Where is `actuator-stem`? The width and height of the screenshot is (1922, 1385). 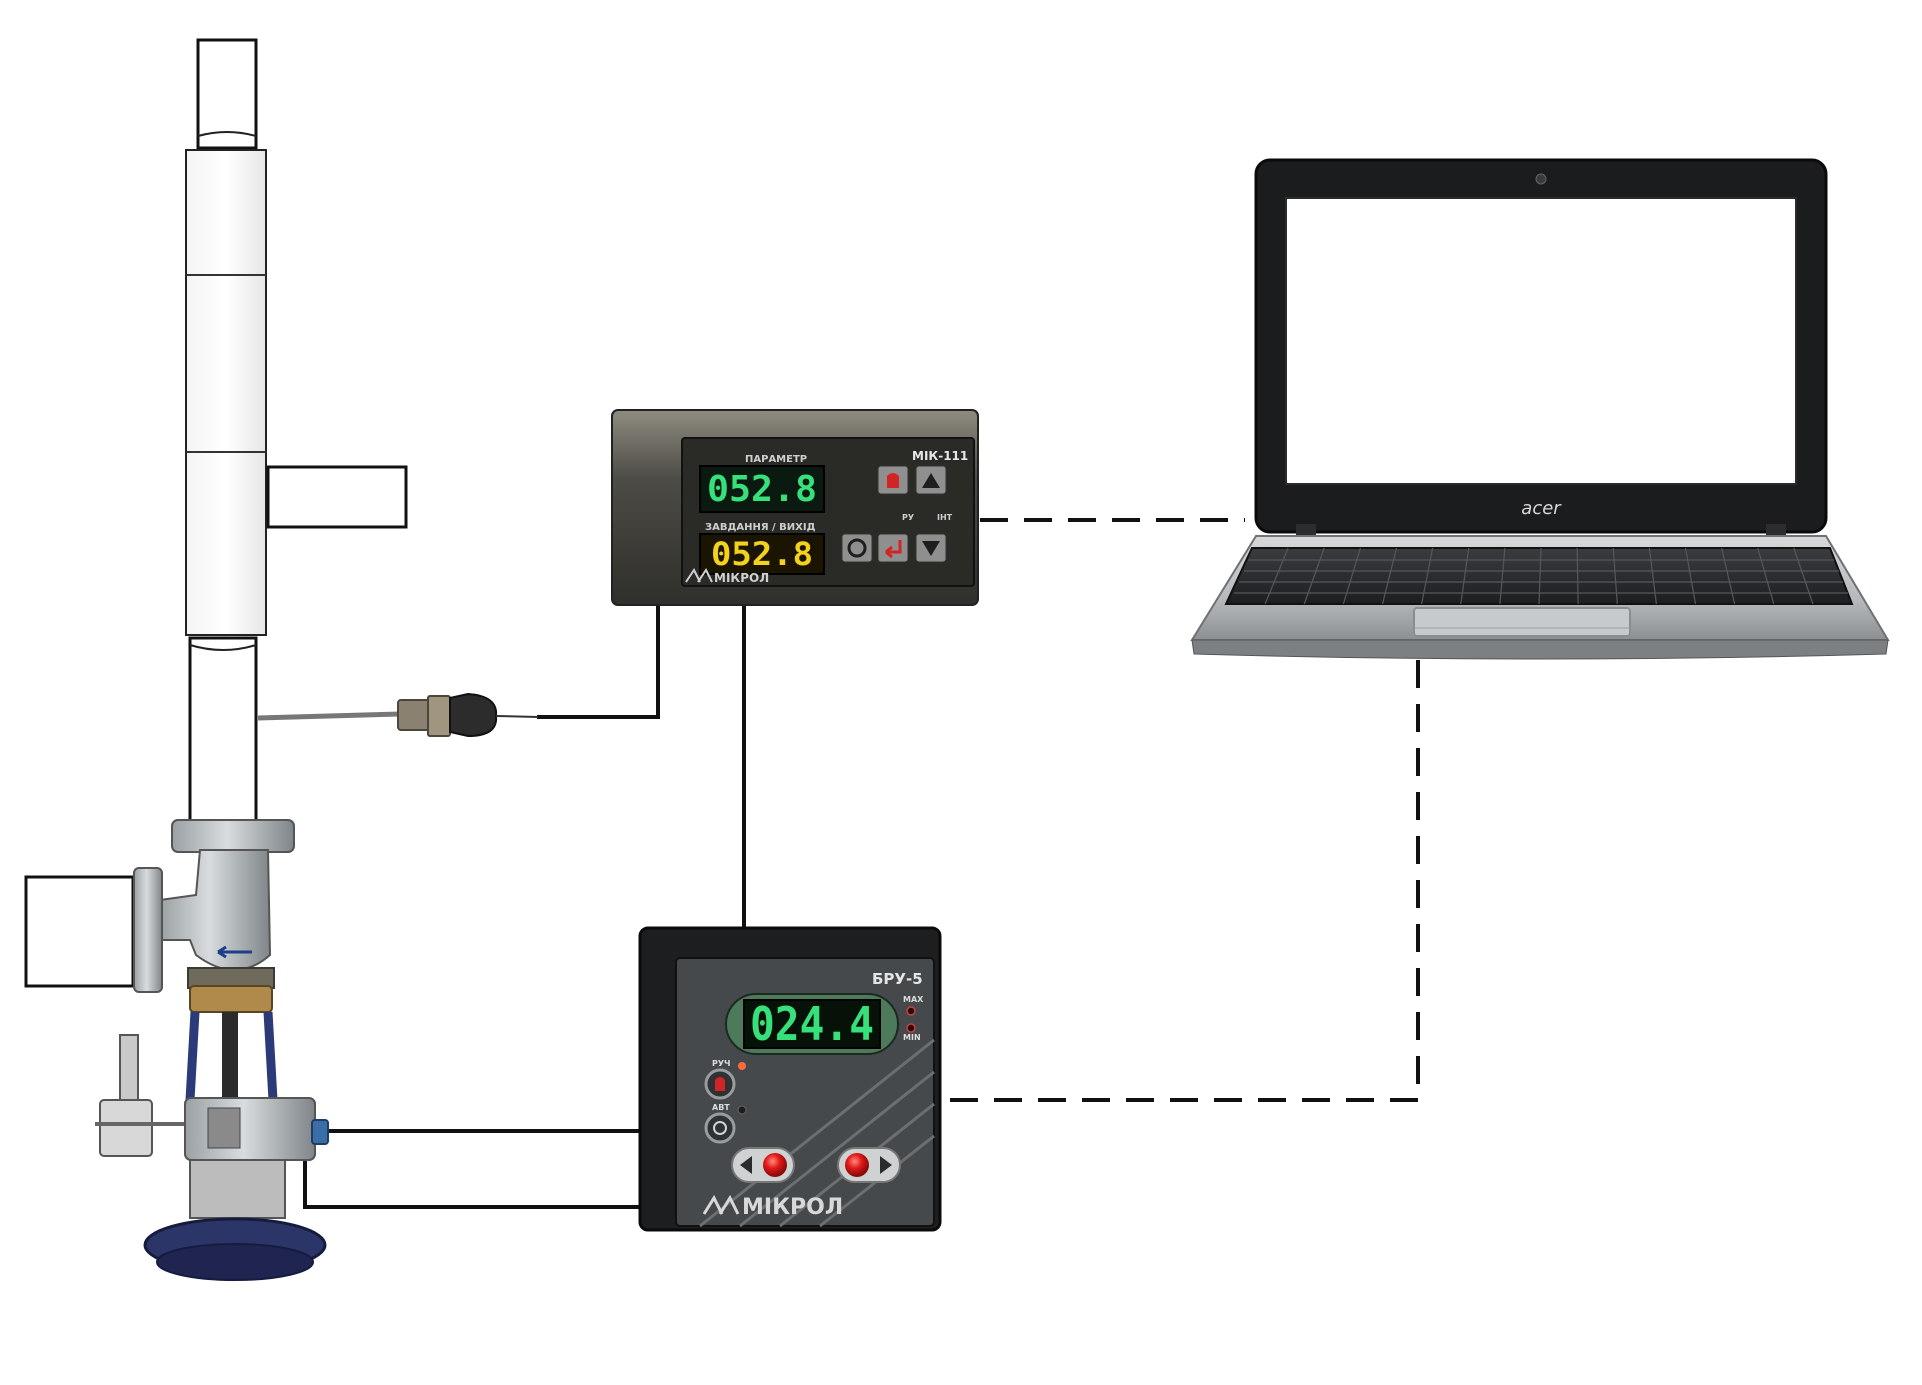 actuator-stem is located at coordinates (230, 1057).